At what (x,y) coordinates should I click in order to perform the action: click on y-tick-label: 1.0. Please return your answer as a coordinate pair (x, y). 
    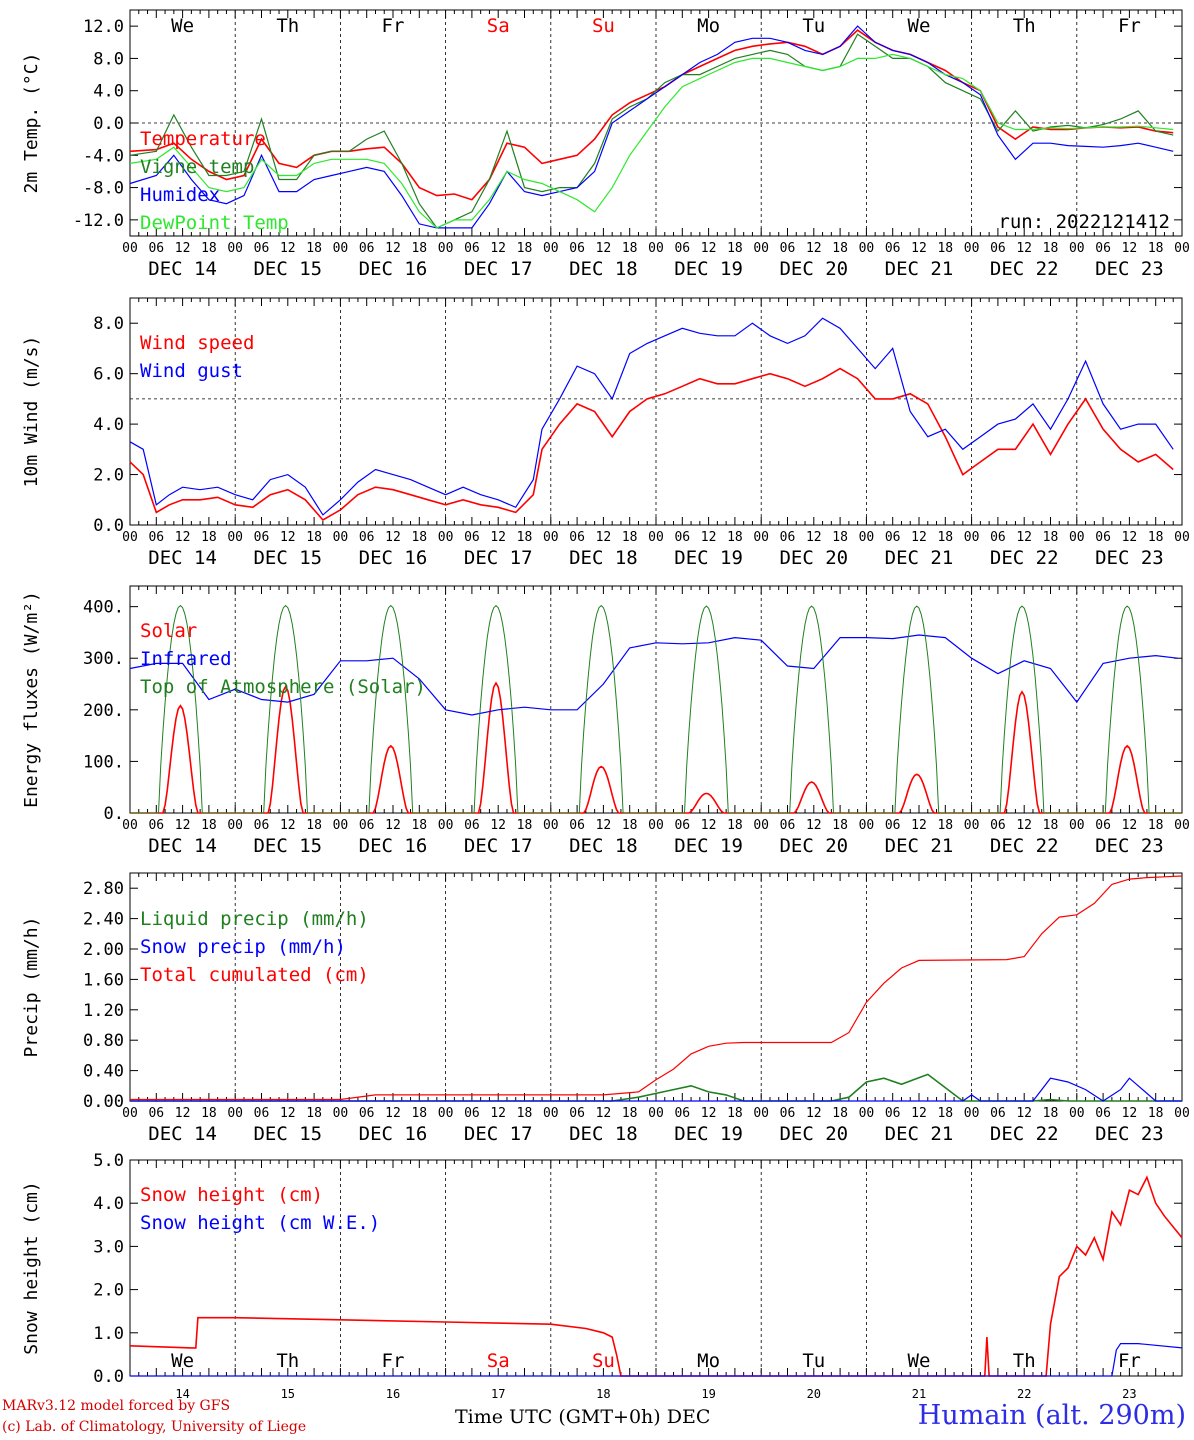
    Looking at the image, I should click on (108, 1334).